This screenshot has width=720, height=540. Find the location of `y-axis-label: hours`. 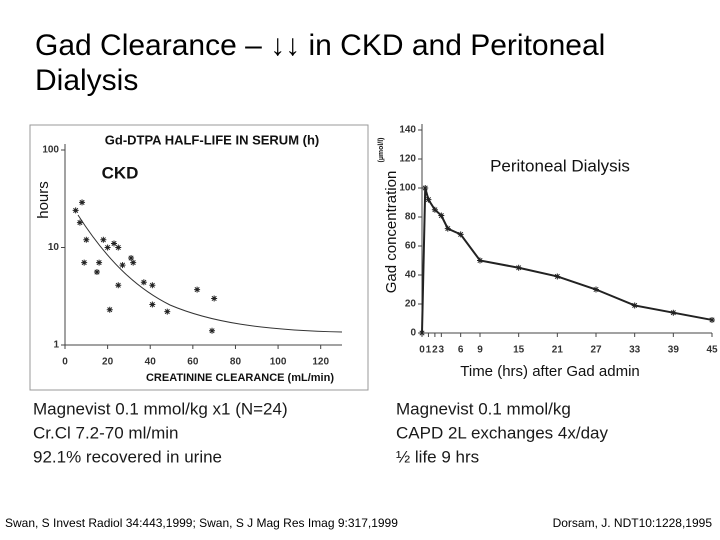

y-axis-label: hours is located at coordinates (43, 200).